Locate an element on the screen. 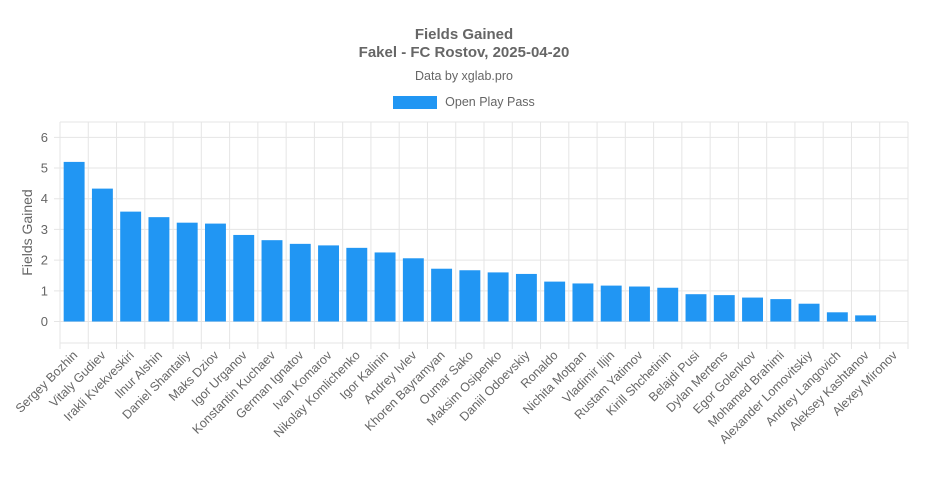 This screenshot has height=484, width=928. y-tick-label: 3 is located at coordinates (44, 229).